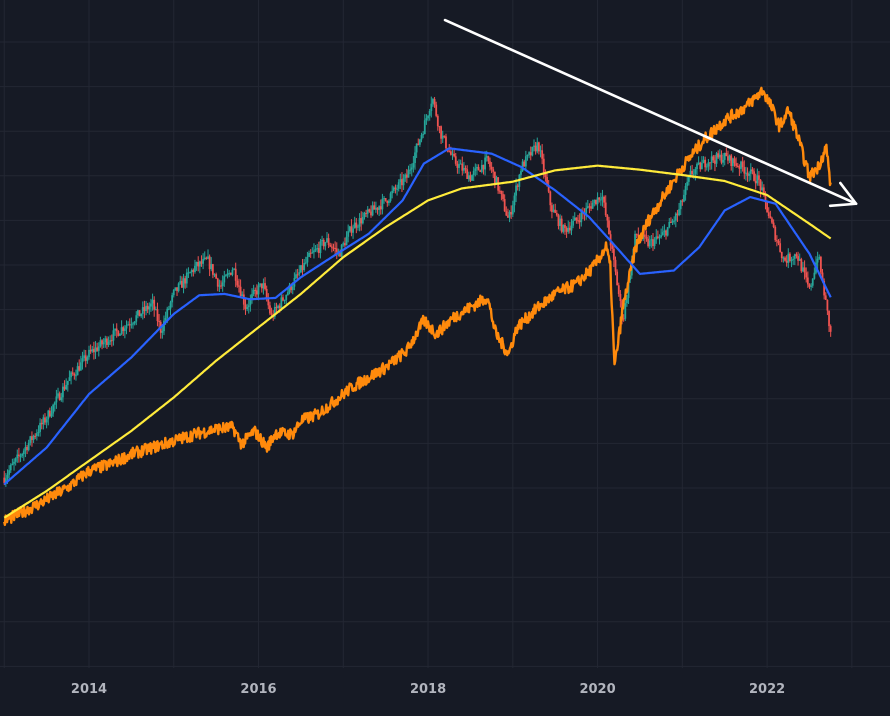 This screenshot has width=890, height=716. Describe the element at coordinates (650, 112) in the screenshot. I see `trend-arrow-line` at that location.